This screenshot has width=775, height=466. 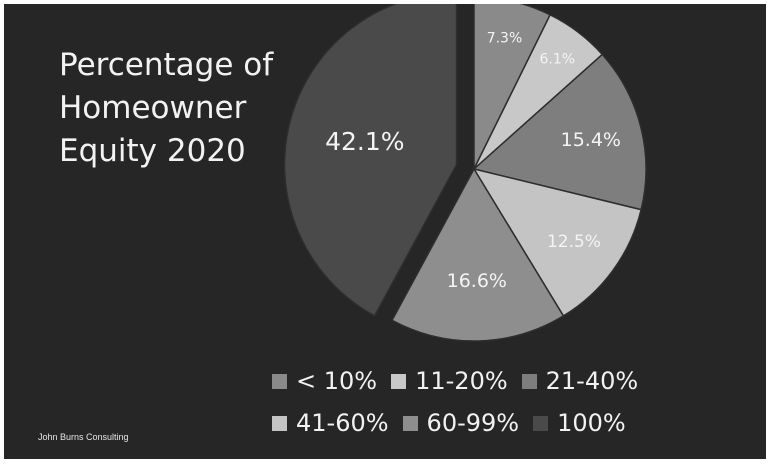 What do you see at coordinates (505, 38) in the screenshot?
I see `slice-value-label: 7.3%` at bounding box center [505, 38].